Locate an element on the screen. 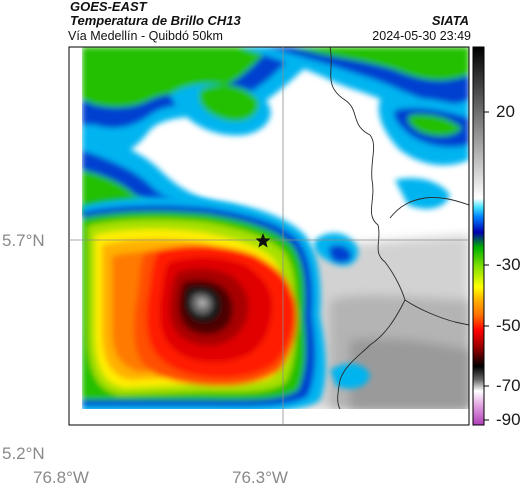  subtitle: Vía Medellín - Quibdó 50km is located at coordinates (145, 36).